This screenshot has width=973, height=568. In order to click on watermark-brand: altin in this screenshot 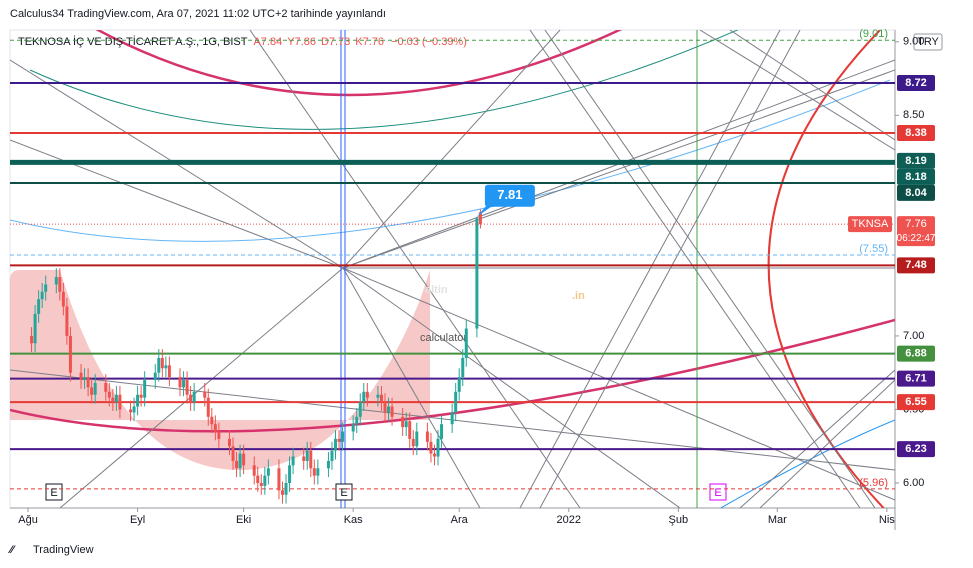, I will do `click(436, 290)`.